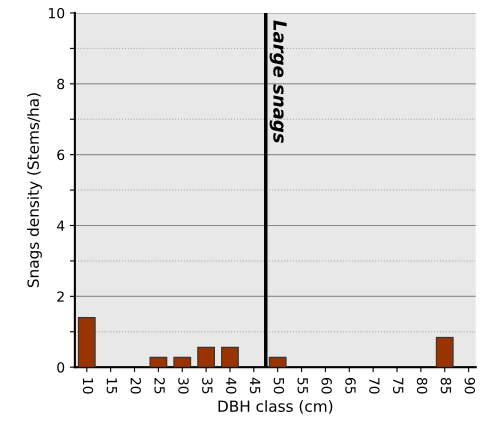 The width and height of the screenshot is (483, 432). Describe the element at coordinates (60, 296) in the screenshot. I see `y-tick-label: 2` at that location.